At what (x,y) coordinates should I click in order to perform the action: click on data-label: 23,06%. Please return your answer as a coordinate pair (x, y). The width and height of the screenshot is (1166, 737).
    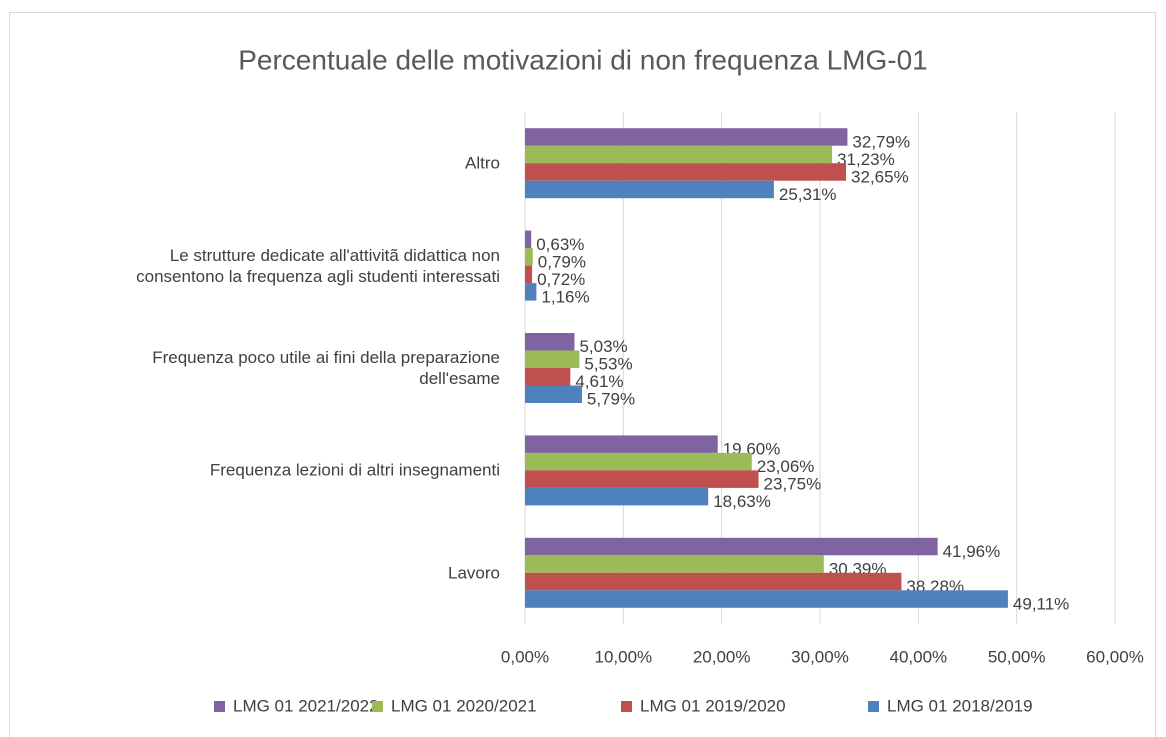
    Looking at the image, I should click on (786, 466).